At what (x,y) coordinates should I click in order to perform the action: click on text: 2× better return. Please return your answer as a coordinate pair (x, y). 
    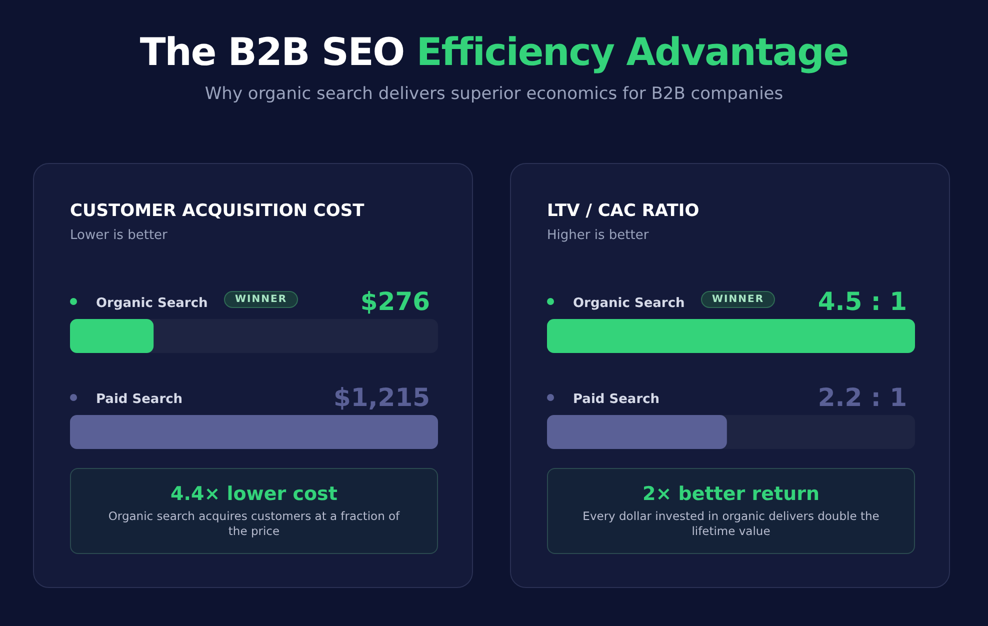
    Looking at the image, I should click on (731, 494).